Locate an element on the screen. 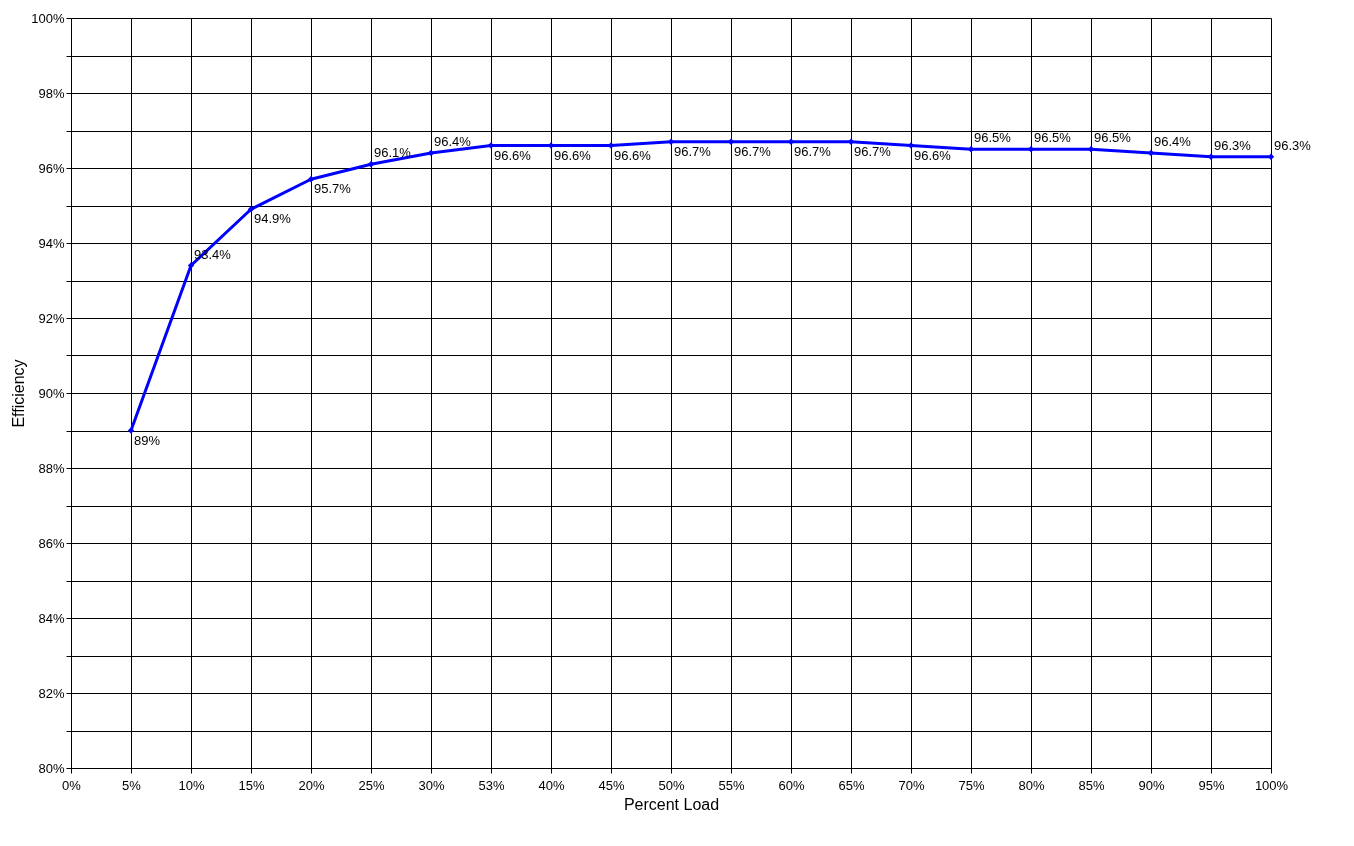 This screenshot has width=1354, height=846. y-tick-label: 96% is located at coordinates (51, 168).